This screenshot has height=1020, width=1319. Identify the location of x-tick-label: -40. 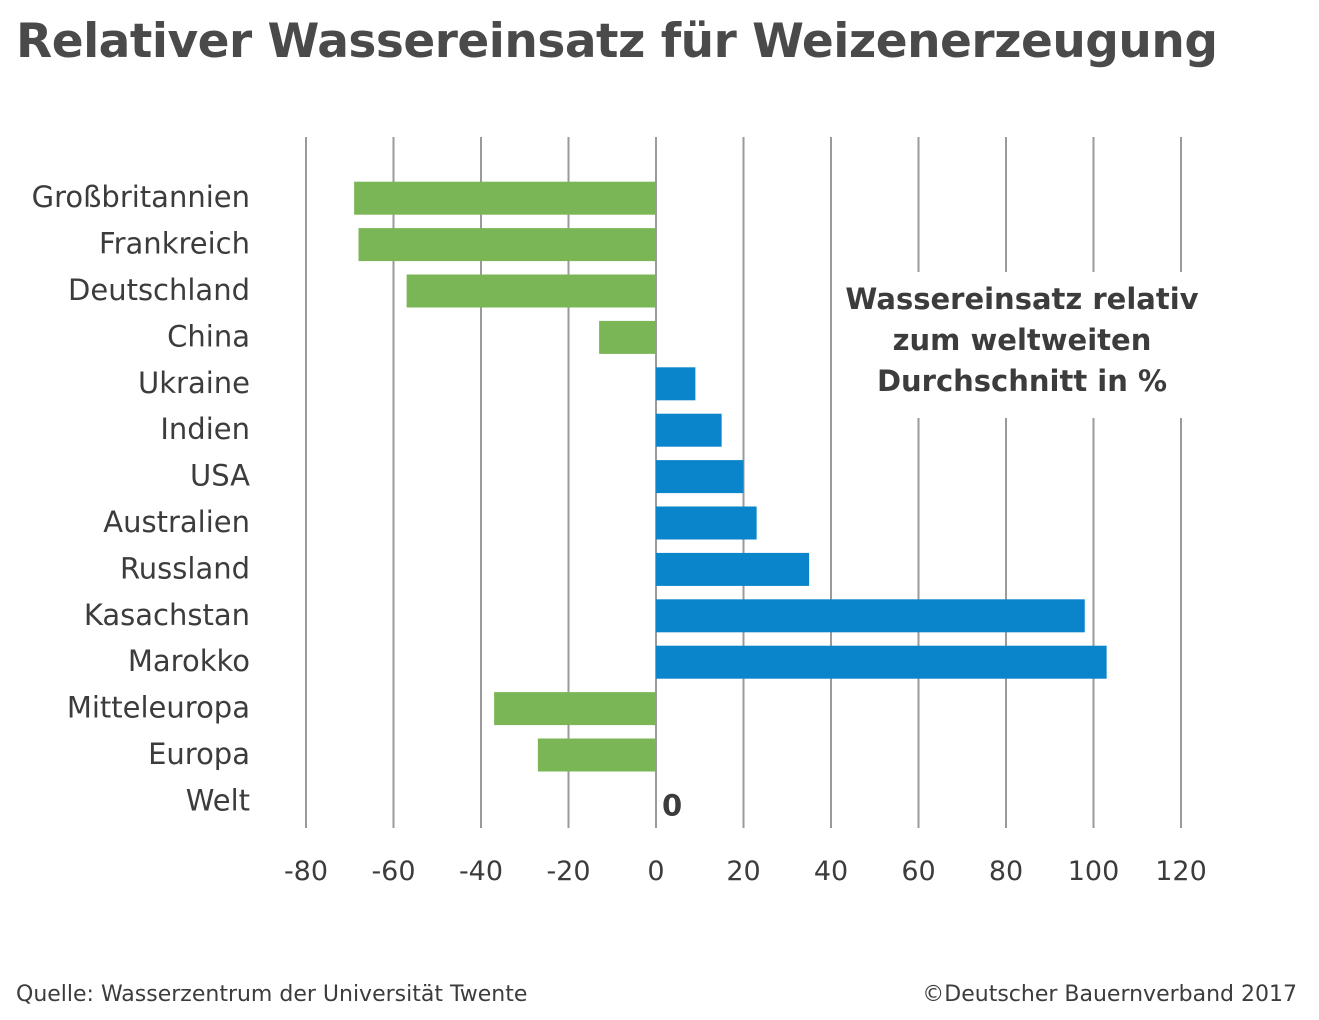
(481, 871).